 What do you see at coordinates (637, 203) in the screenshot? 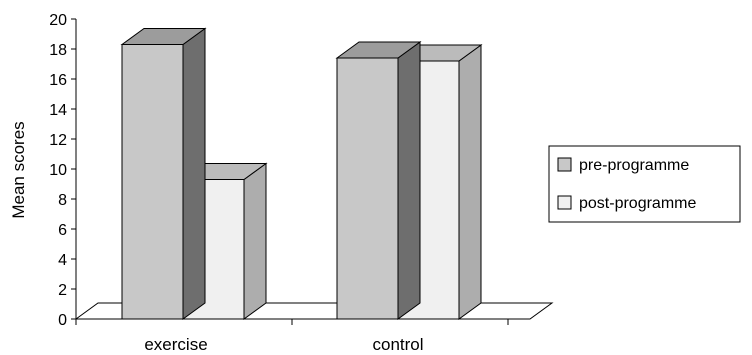
I see `legend-label-post-programme: post-programme` at bounding box center [637, 203].